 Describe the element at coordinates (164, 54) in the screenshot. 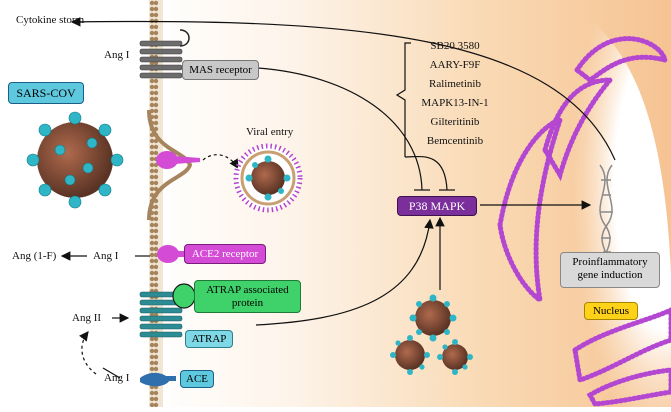

I see `mas-receptor-shape` at that location.